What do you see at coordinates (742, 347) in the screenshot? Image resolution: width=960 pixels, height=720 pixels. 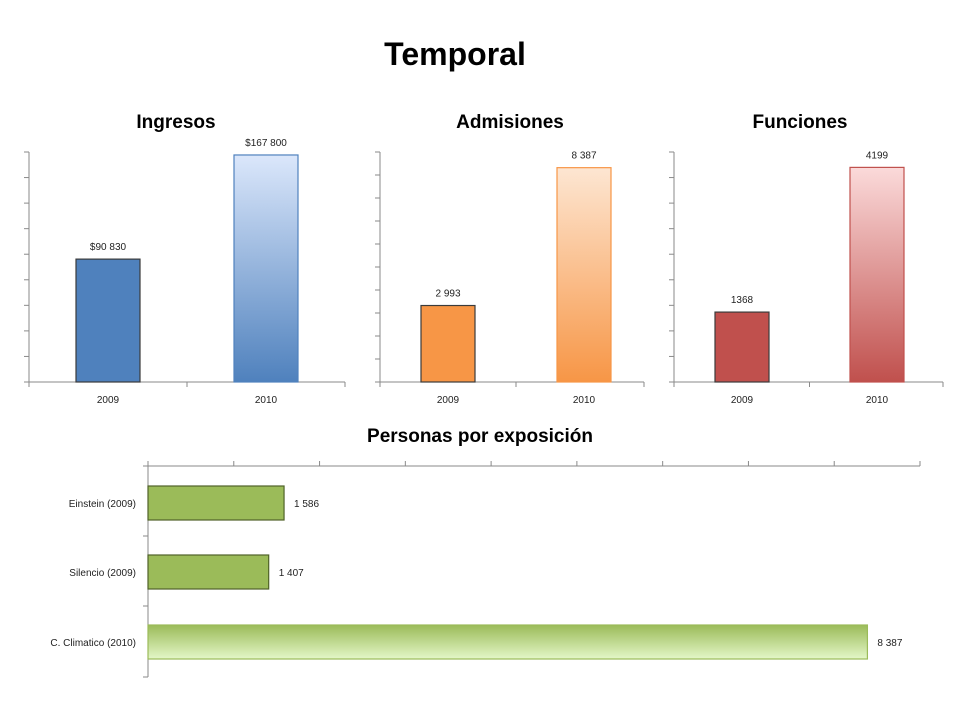 I see `bar-funciones-2009` at bounding box center [742, 347].